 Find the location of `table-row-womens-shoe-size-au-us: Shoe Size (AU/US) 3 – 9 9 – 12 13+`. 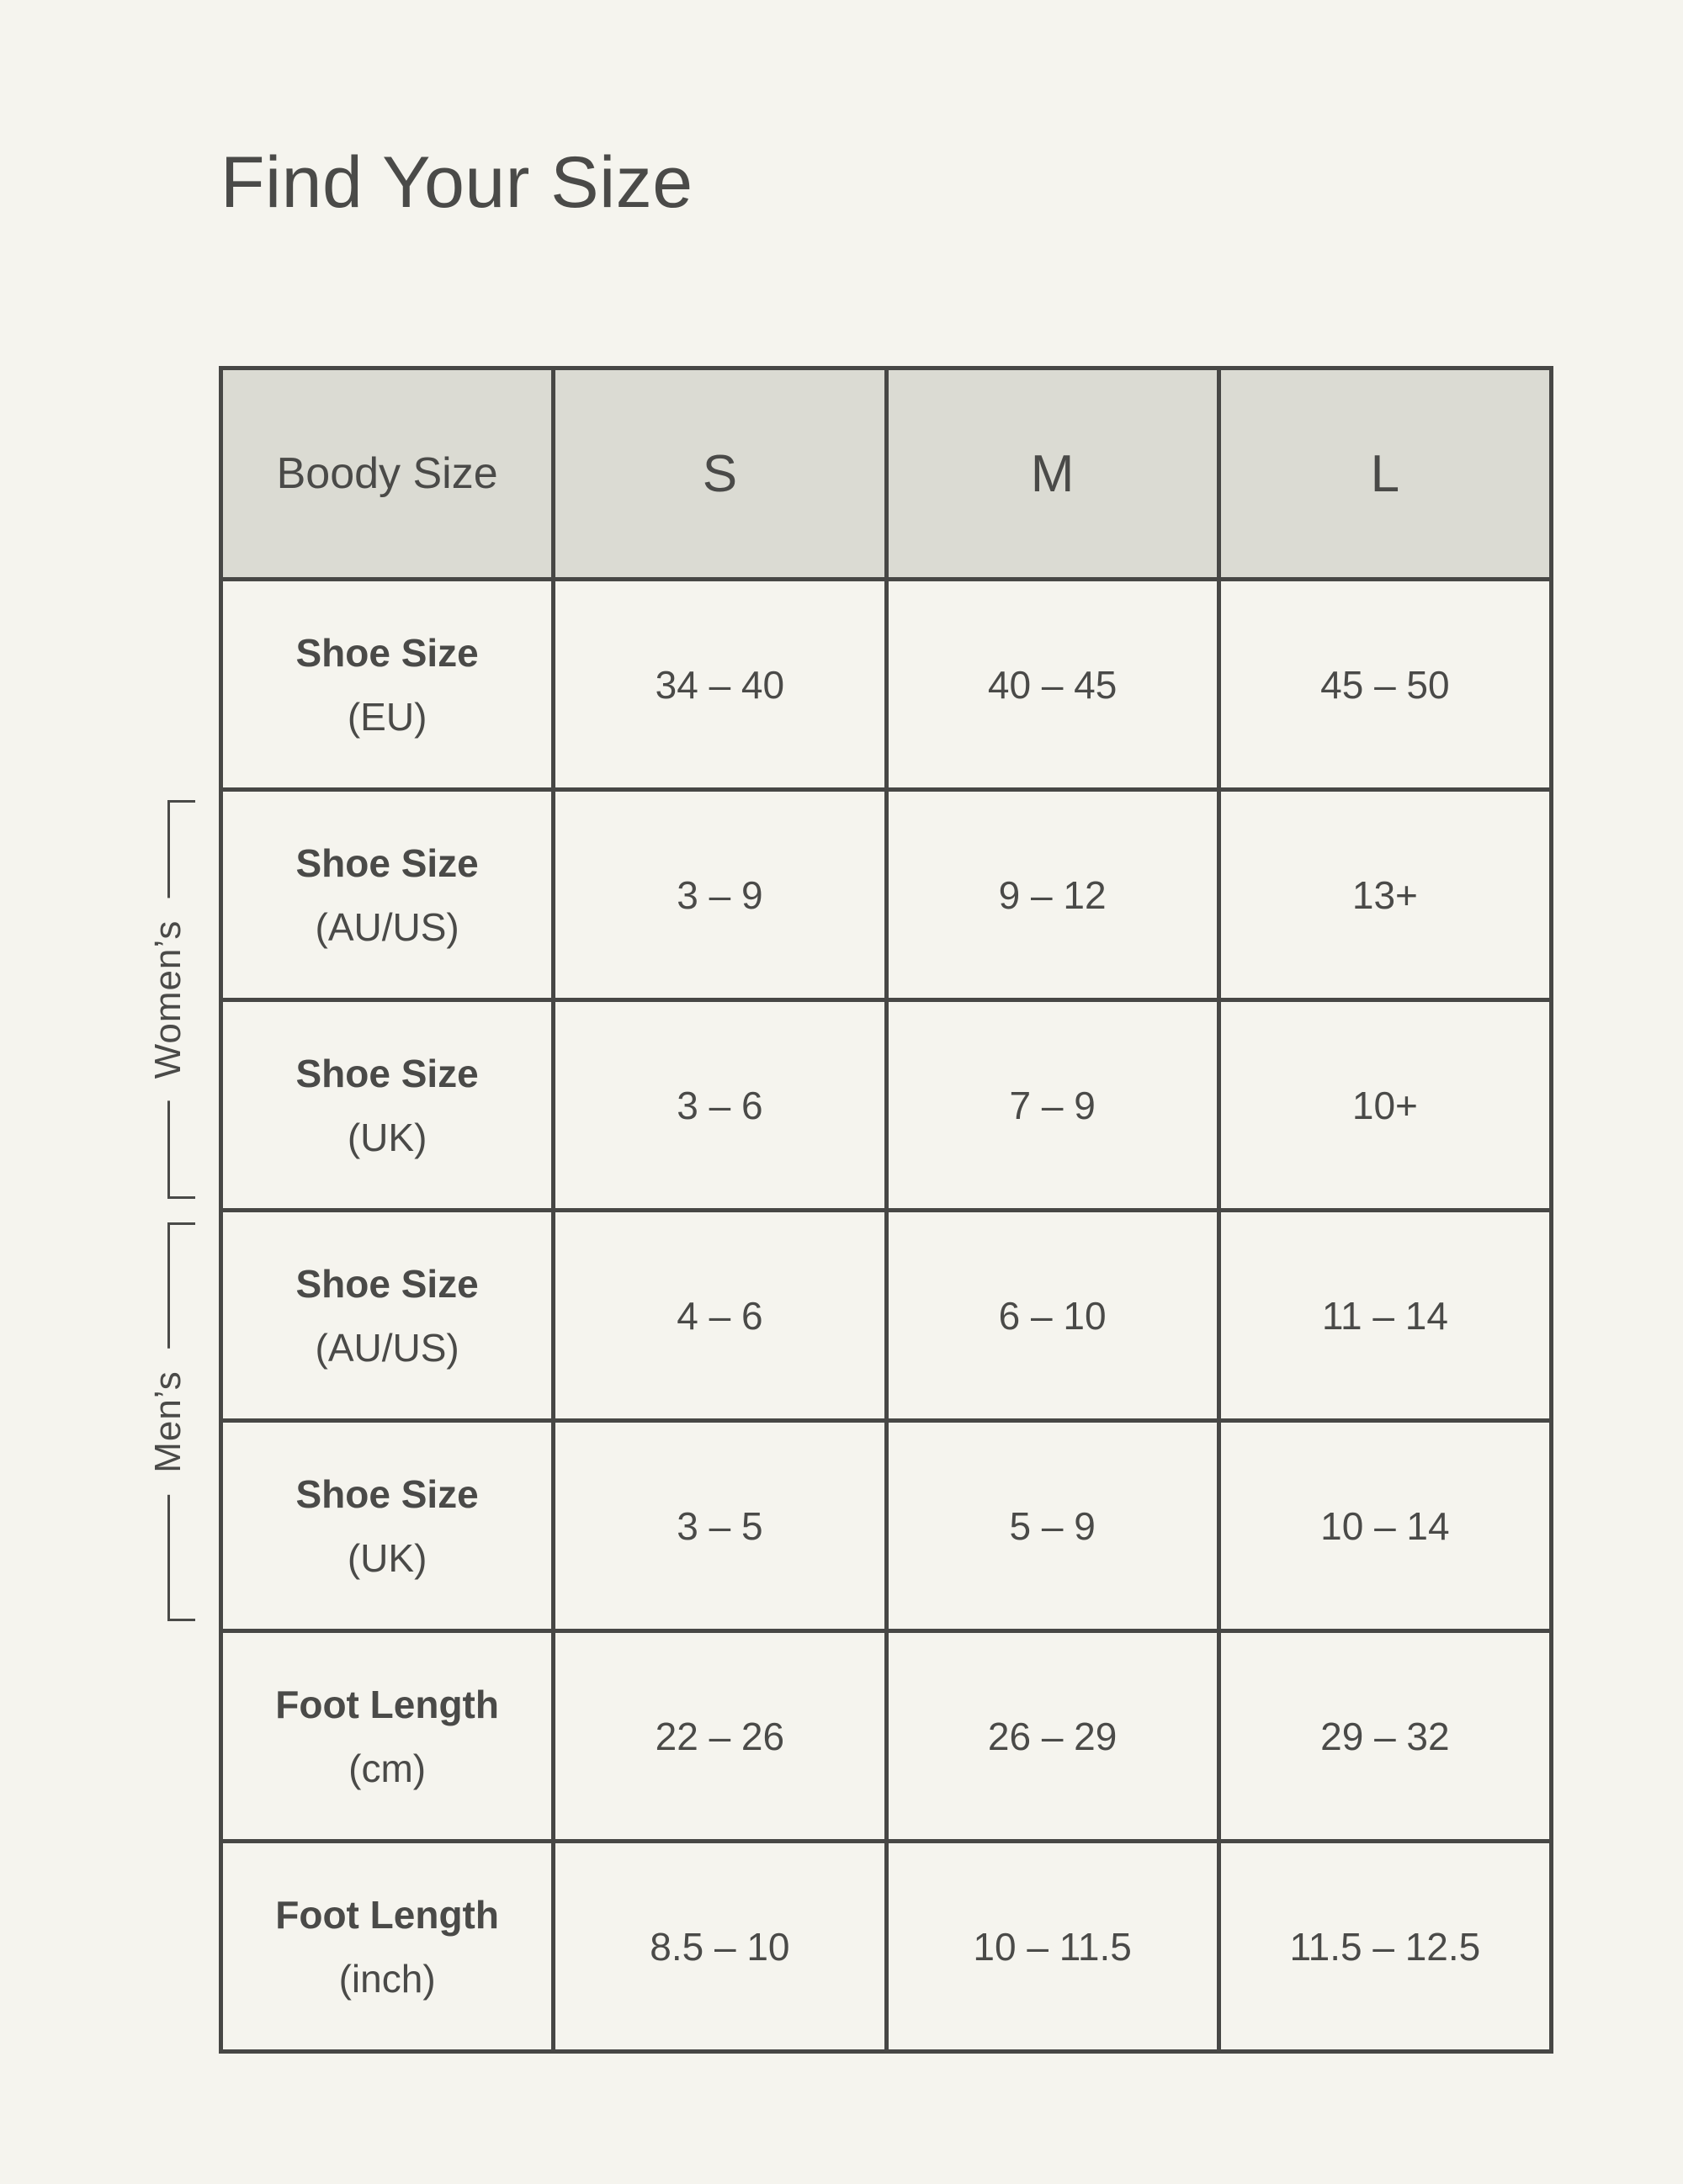

table-row-womens-shoe-size-au-us: Shoe Size (AU/US) 3 – 9 9 – 12 13+ is located at coordinates (886, 895).